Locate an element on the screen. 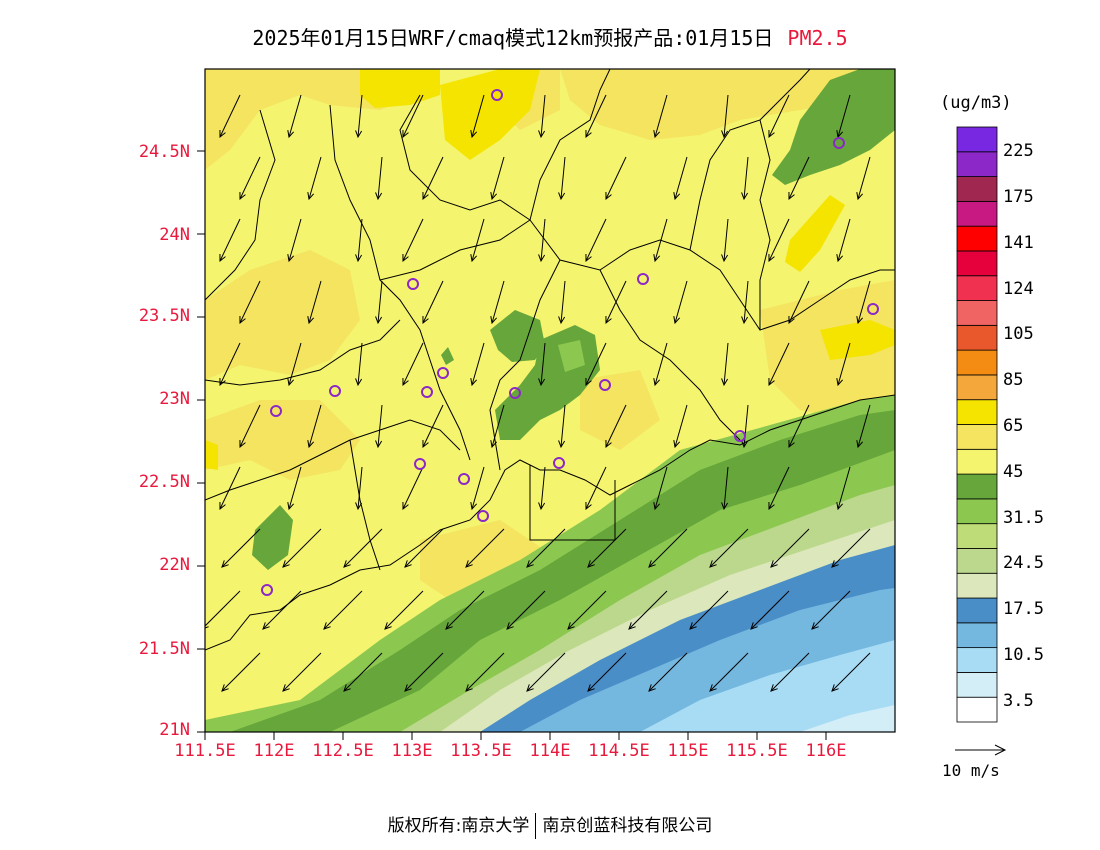 The width and height of the screenshot is (1100, 850). colorbar-label-65: 65 is located at coordinates (1013, 426).